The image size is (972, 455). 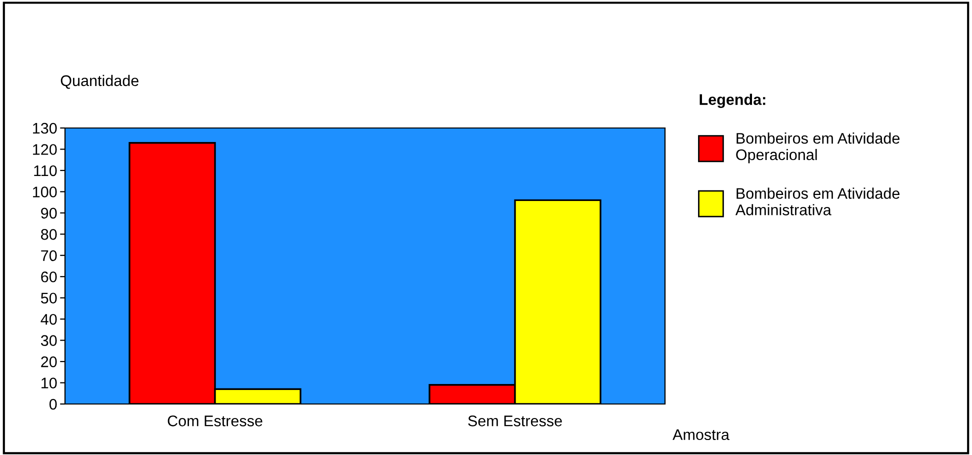 I want to click on y-tick-label: 50, so click(x=48, y=298).